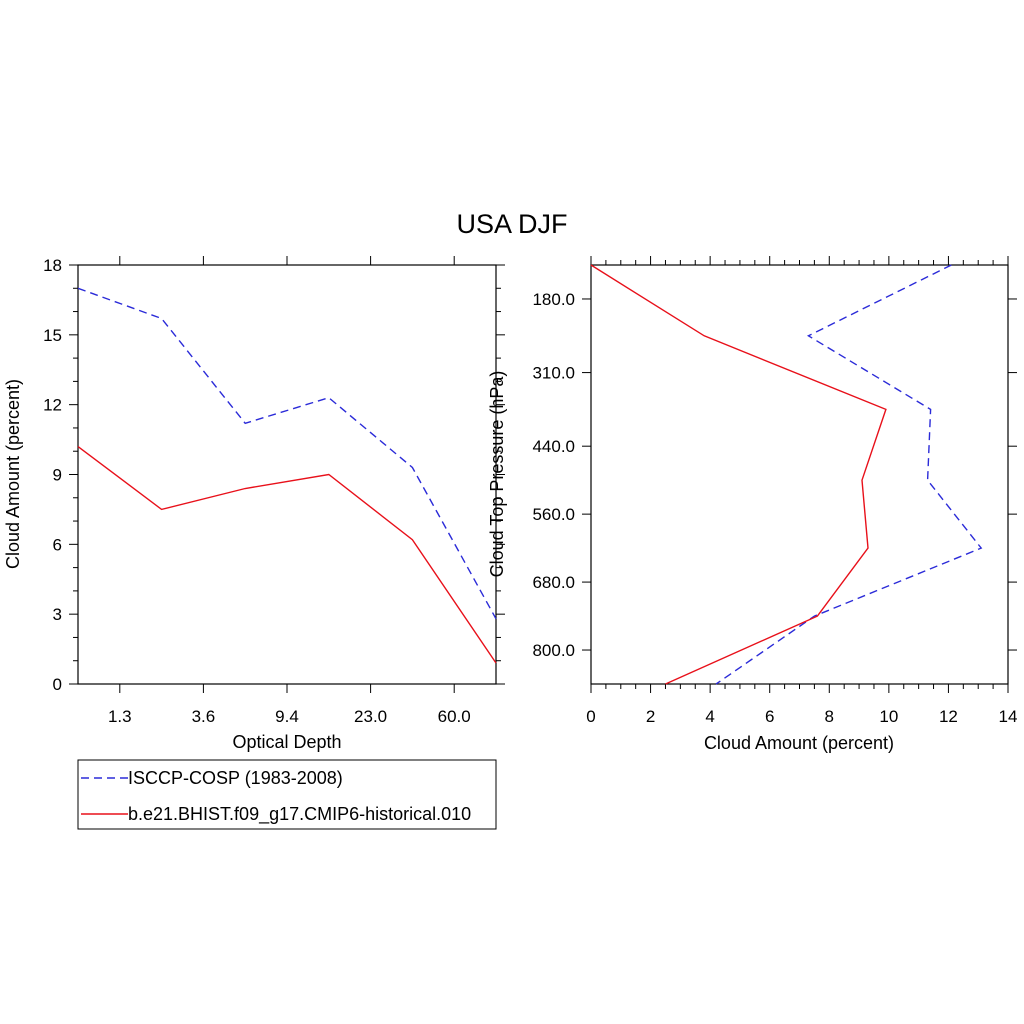  What do you see at coordinates (286, 742) in the screenshot?
I see `left-x-axis-label: Optical Depth` at bounding box center [286, 742].